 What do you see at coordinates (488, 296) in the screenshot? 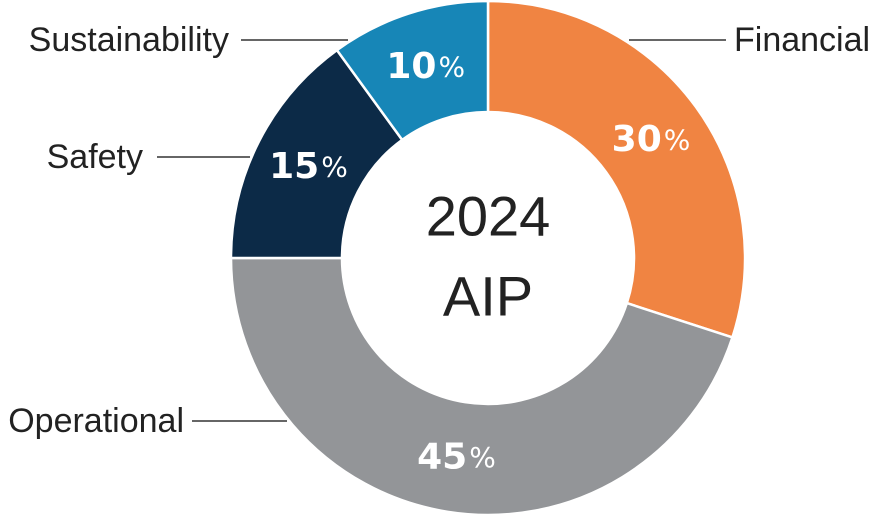
I see `center-title-label: AIP` at bounding box center [488, 296].